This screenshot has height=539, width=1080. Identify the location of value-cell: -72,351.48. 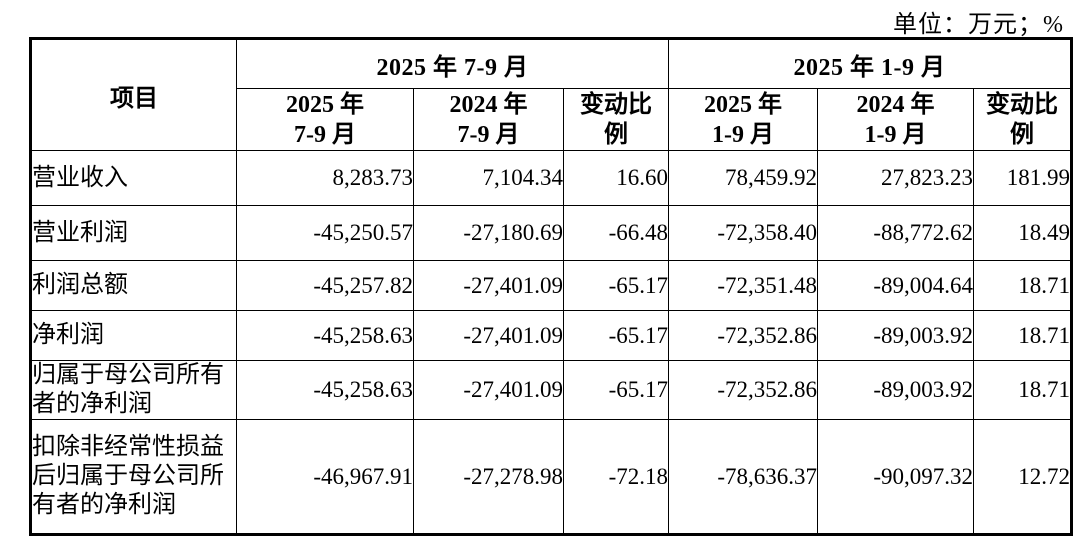
(743, 285).